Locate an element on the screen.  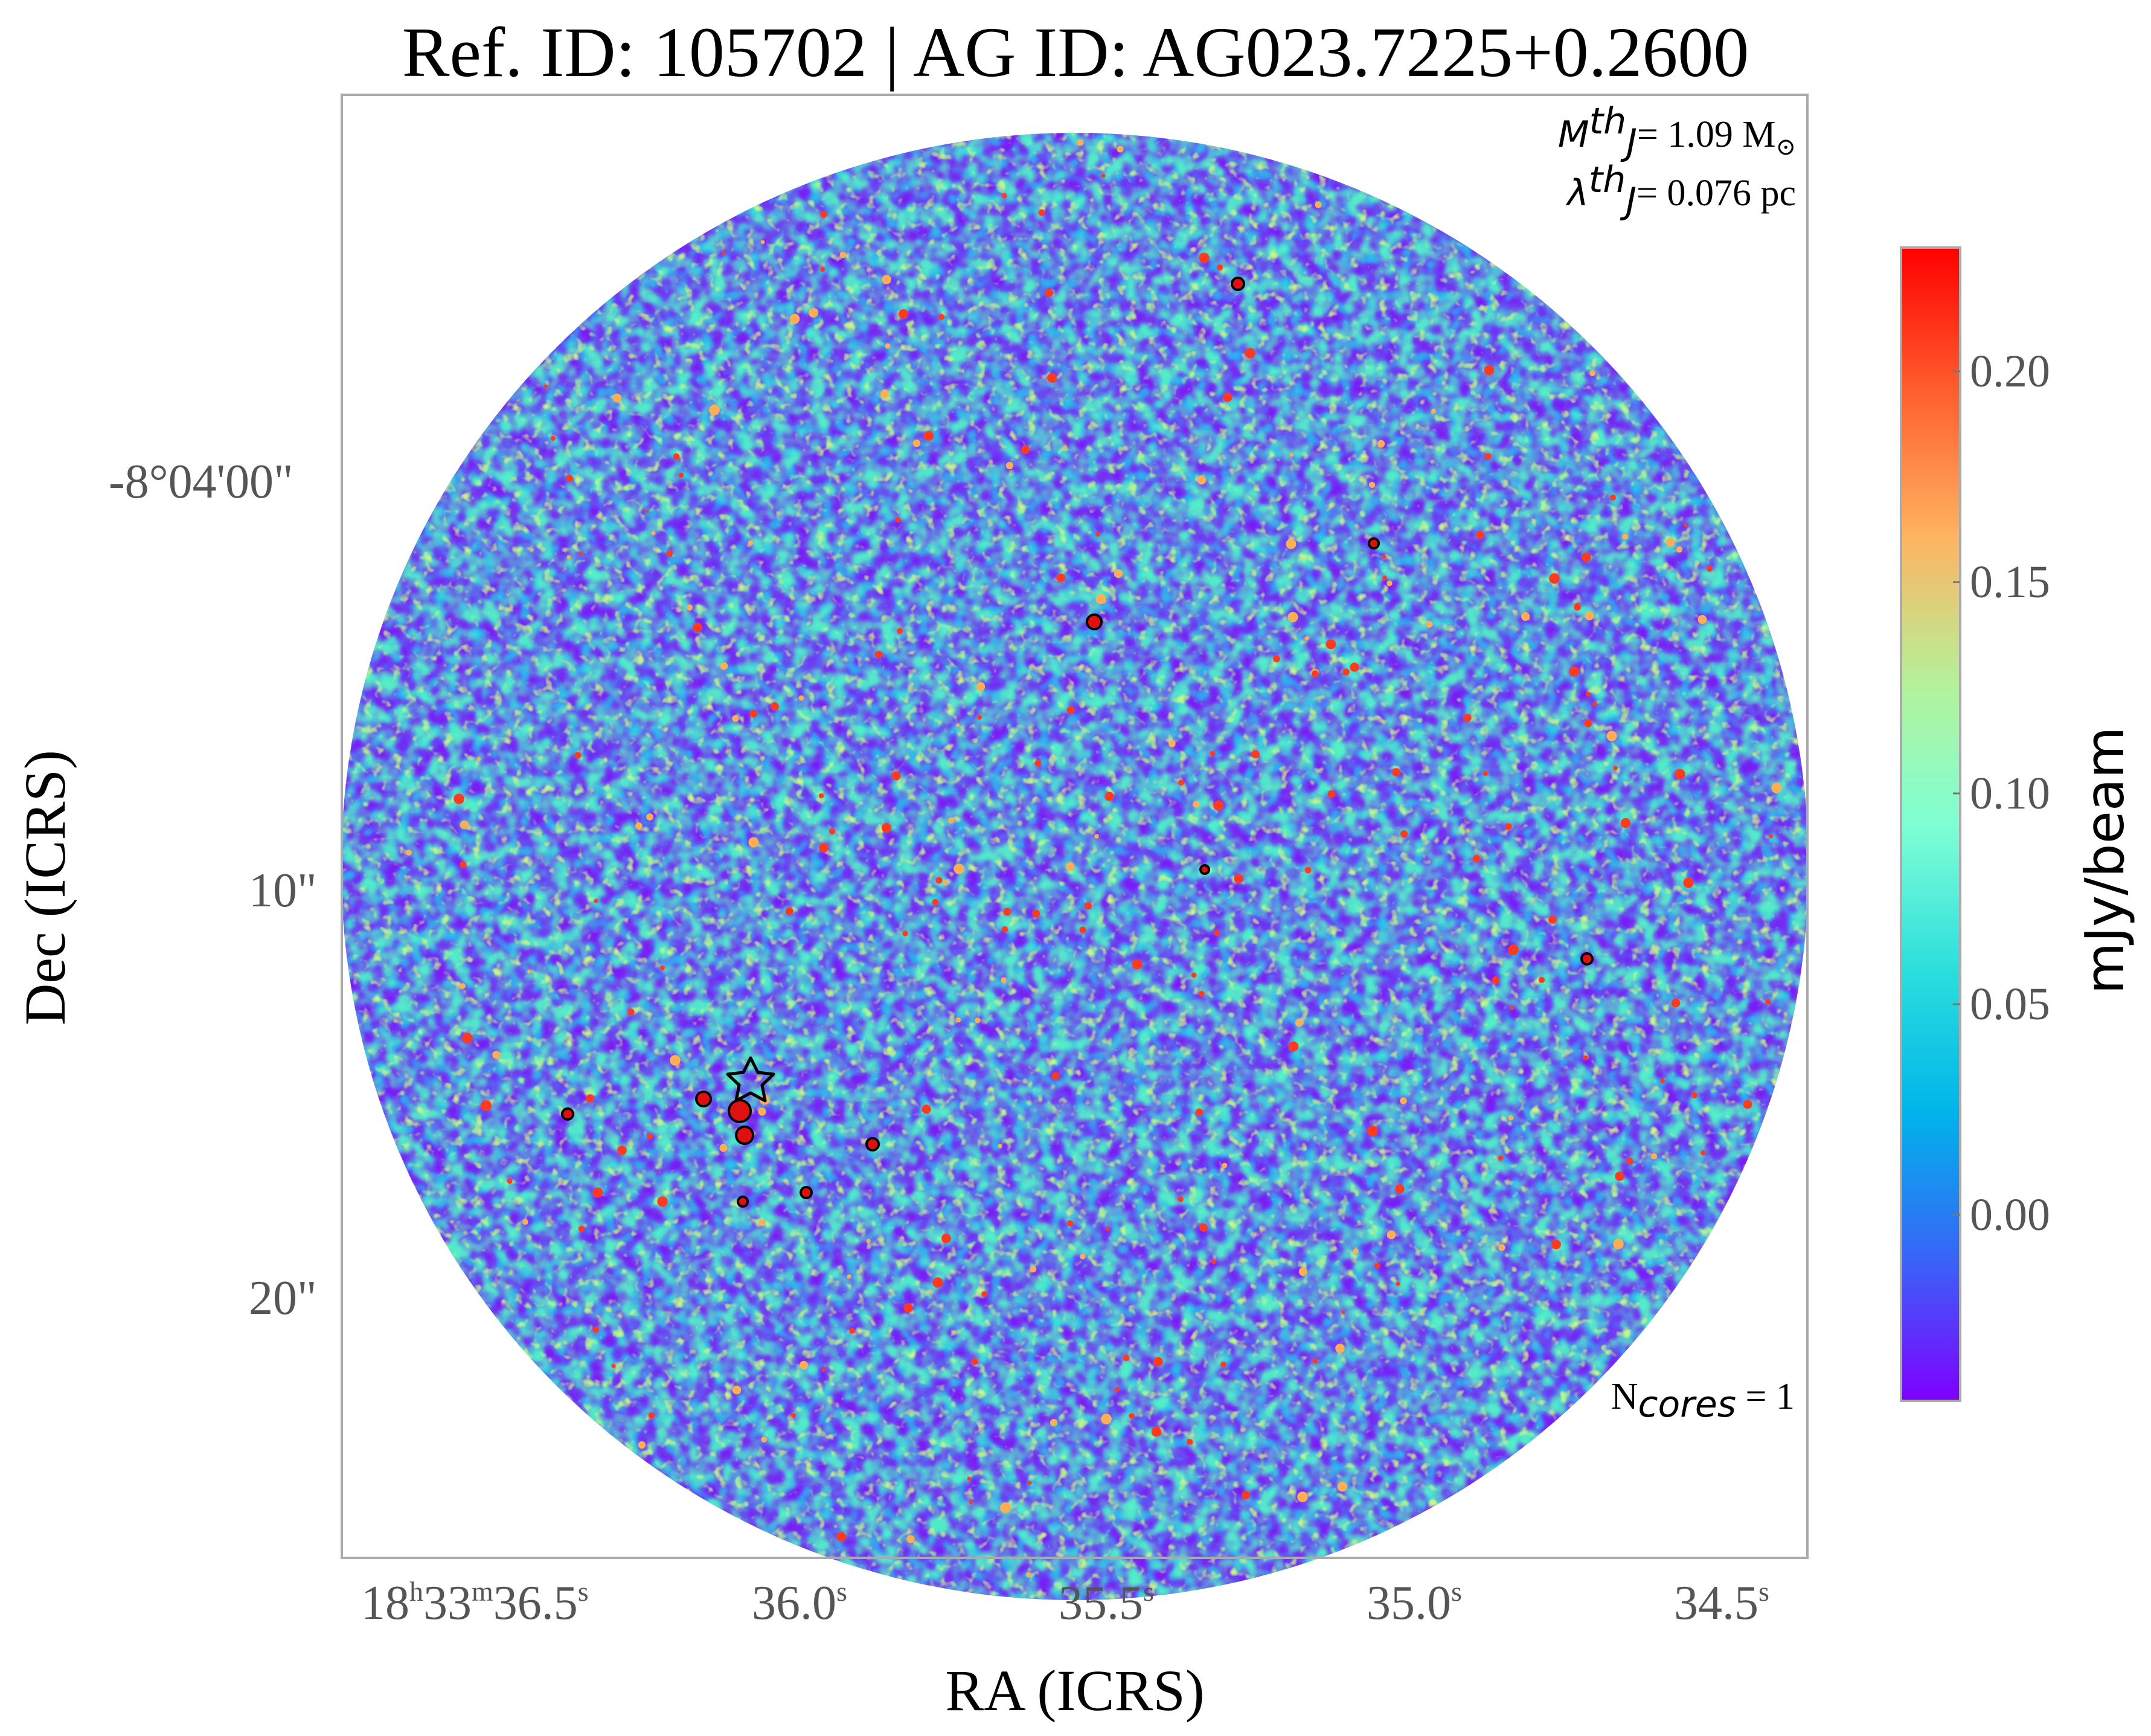
x-tick-label: 35.5s is located at coordinates (1107, 1603).